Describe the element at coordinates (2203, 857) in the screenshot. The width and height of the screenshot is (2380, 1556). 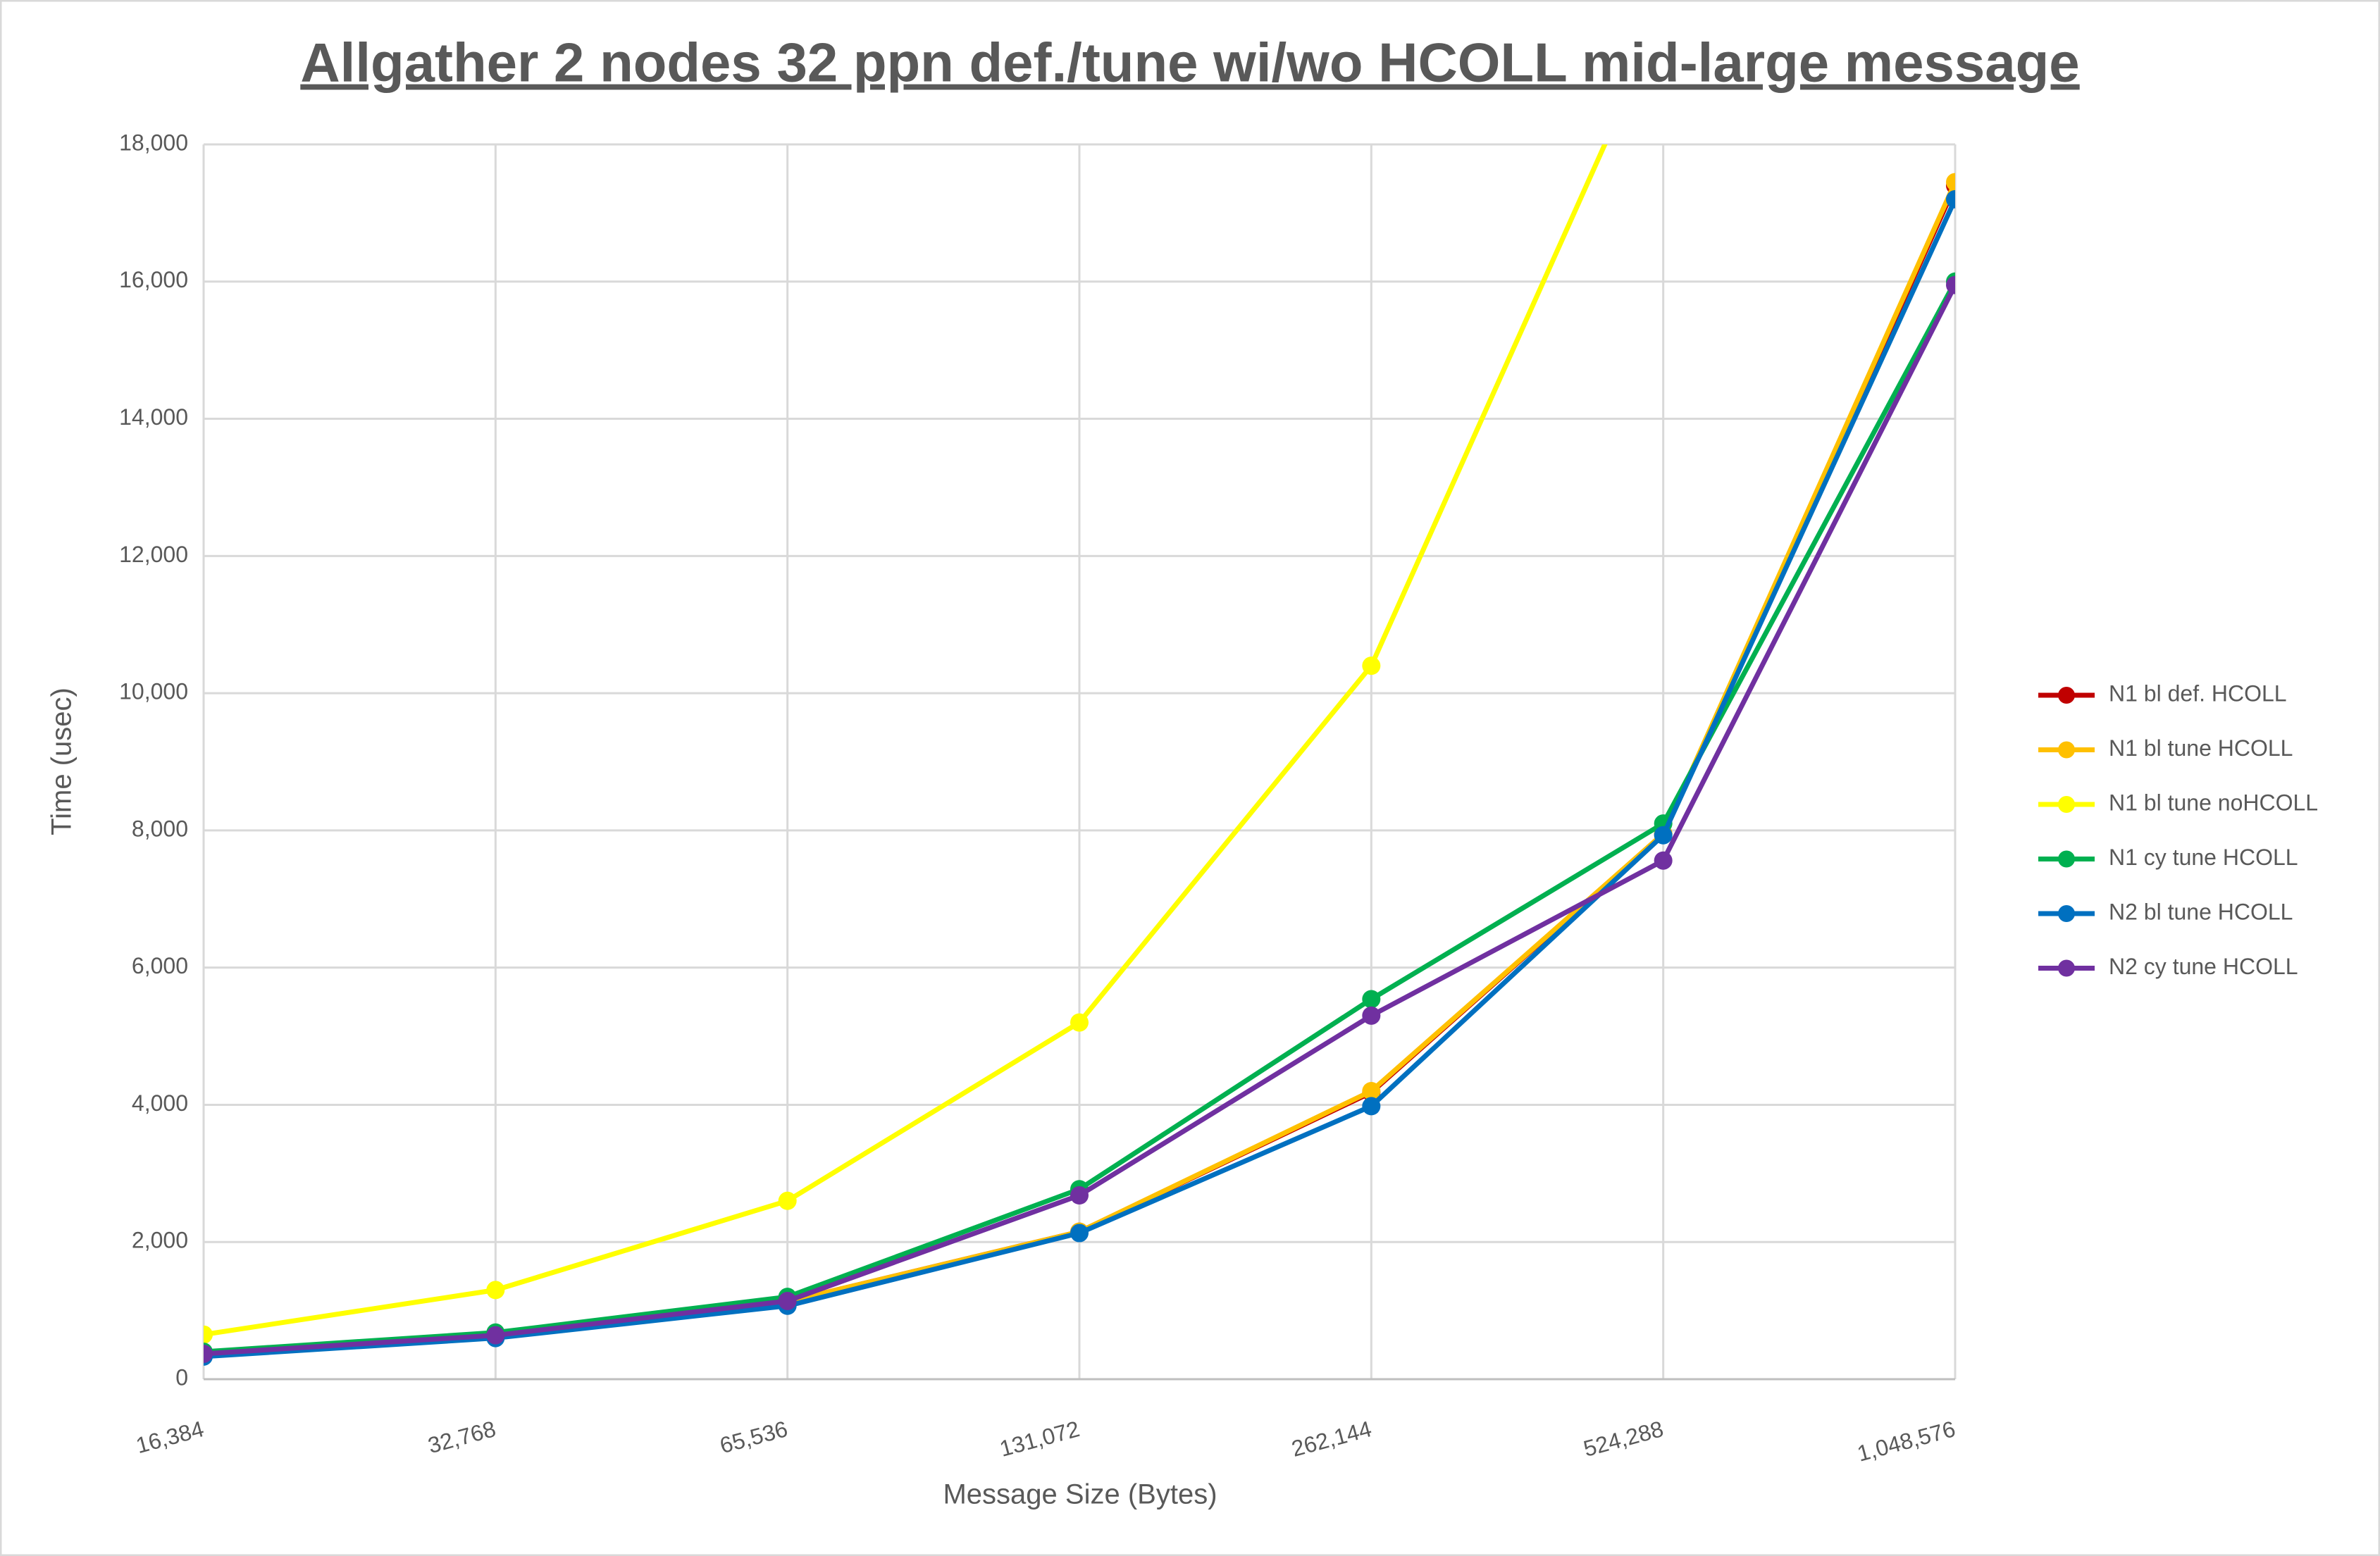
I see `legend-label: N1 cy tune HCOLL` at that location.